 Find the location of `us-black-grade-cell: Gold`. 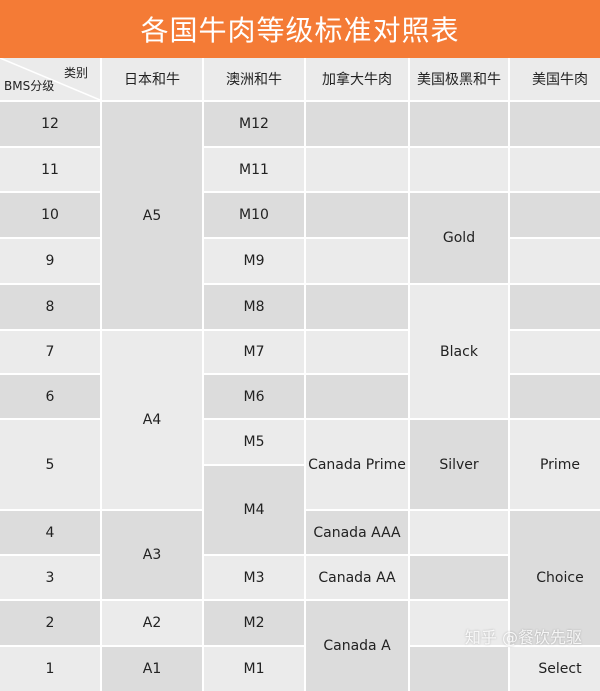

us-black-grade-cell: Gold is located at coordinates (459, 238).